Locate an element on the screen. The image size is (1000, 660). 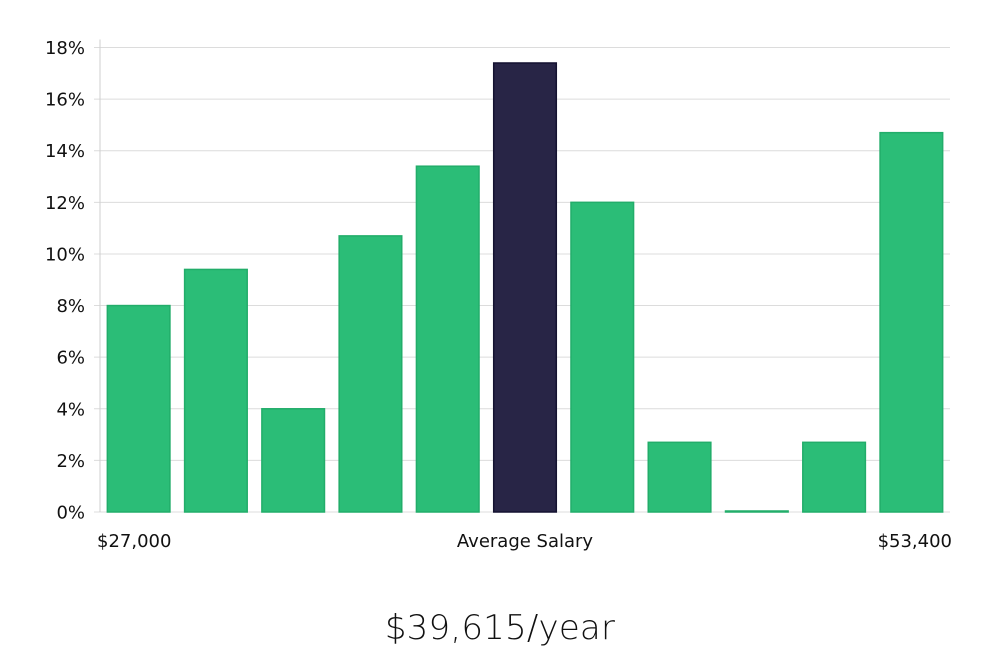
y-tick-label: 6% is located at coordinates (70, 358).